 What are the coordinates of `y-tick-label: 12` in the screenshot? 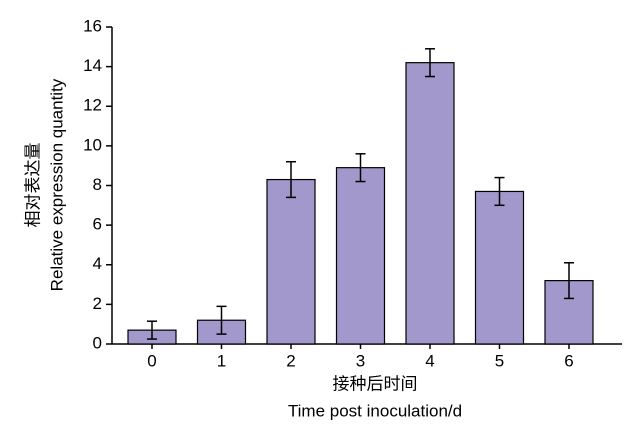 It's located at (92, 105).